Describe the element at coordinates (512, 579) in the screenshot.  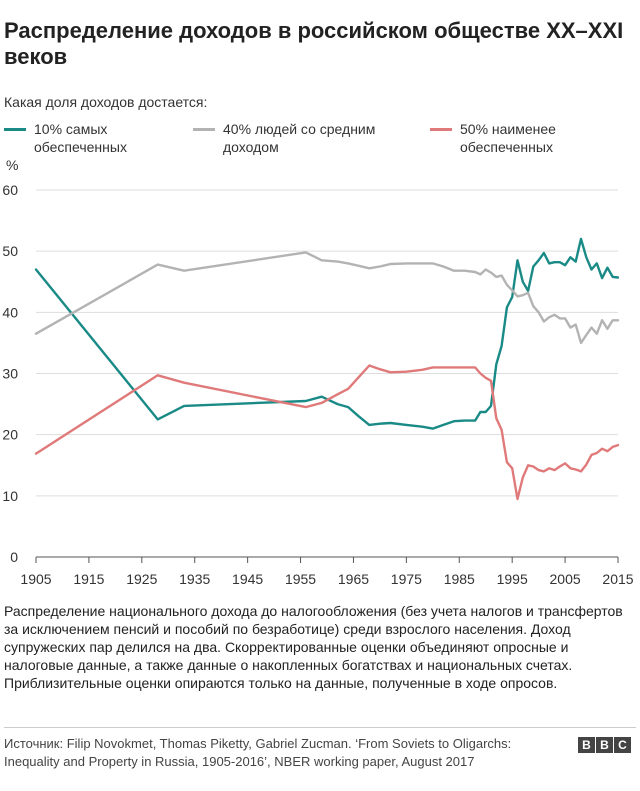
I see `x-tick-label-1995: 1995` at that location.